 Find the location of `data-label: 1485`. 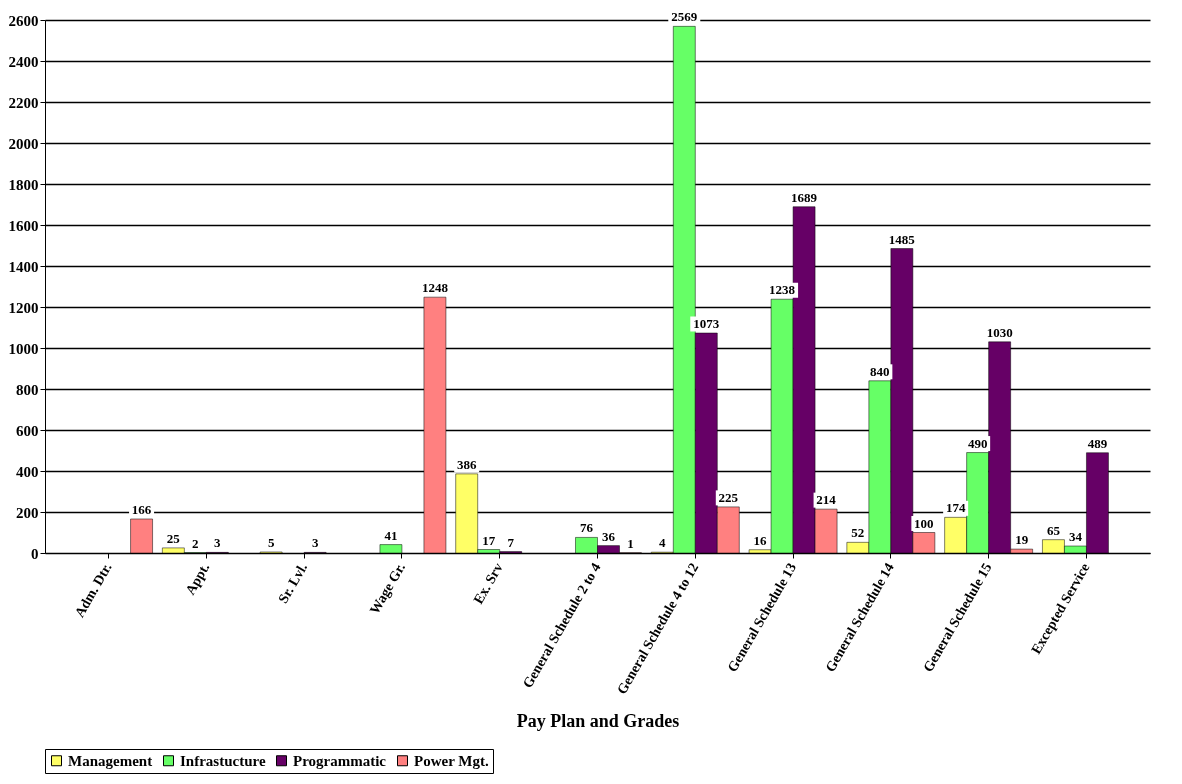

data-label: 1485 is located at coordinates (902, 239).